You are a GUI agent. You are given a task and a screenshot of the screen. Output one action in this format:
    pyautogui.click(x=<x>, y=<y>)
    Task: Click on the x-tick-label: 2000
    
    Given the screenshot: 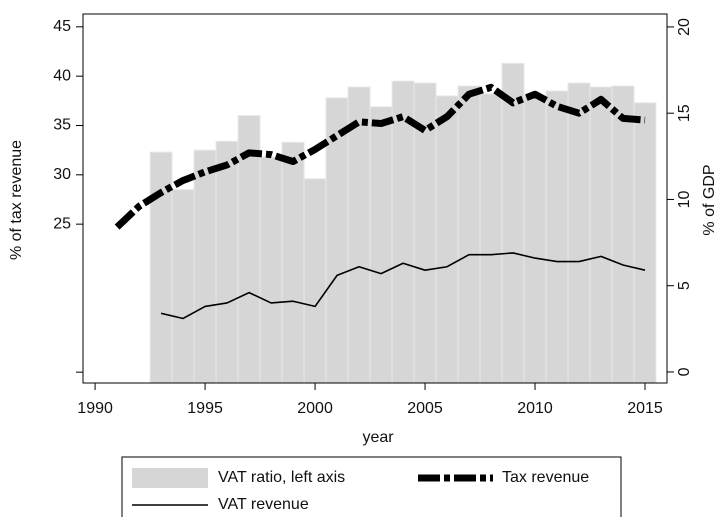 What is the action you would take?
    pyautogui.click(x=315, y=408)
    